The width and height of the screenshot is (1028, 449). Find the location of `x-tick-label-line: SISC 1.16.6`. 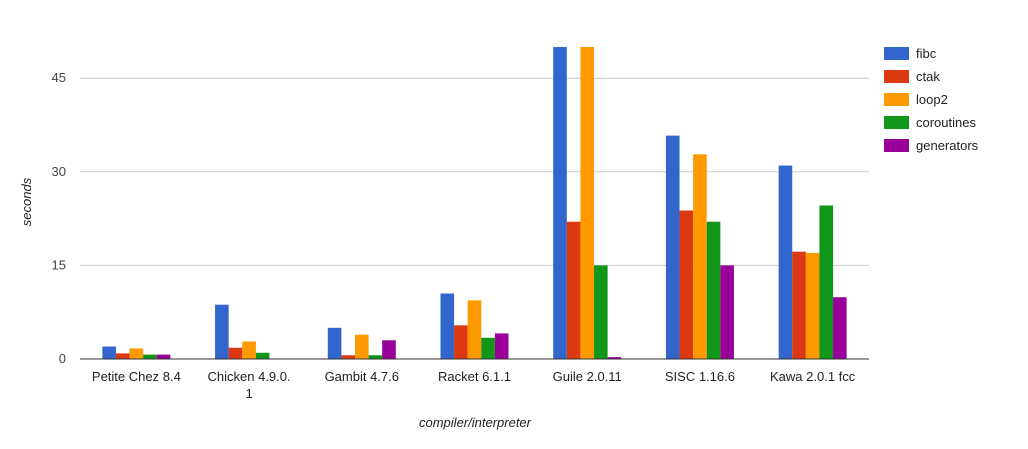

x-tick-label-line: SISC 1.16.6 is located at coordinates (700, 376).